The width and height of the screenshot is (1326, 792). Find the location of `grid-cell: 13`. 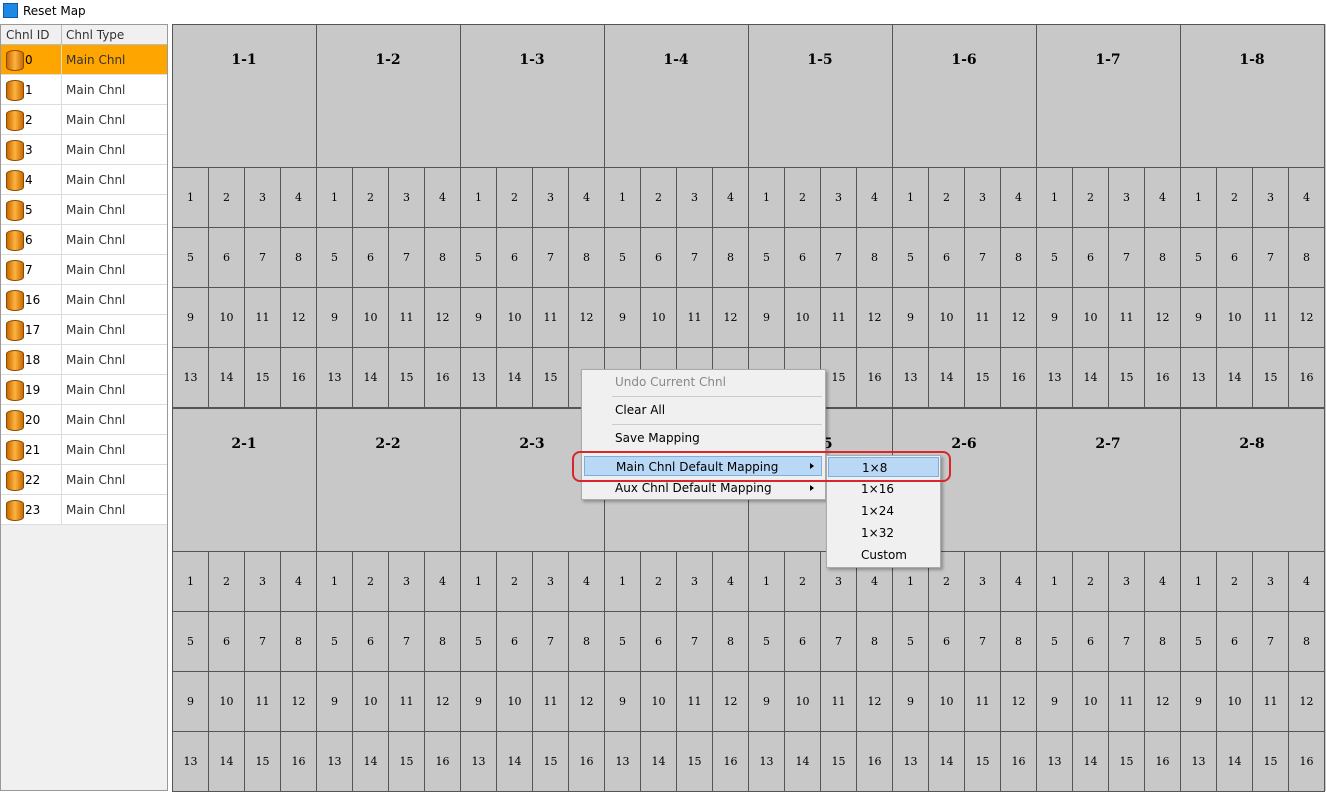

grid-cell: 13 is located at coordinates (910, 761).